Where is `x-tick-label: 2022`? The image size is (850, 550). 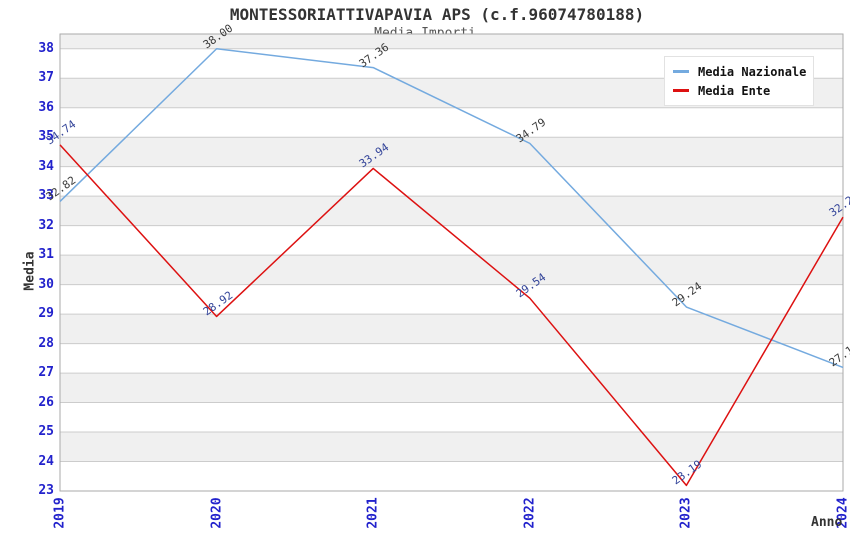 x-tick-label: 2022 is located at coordinates (530, 513).